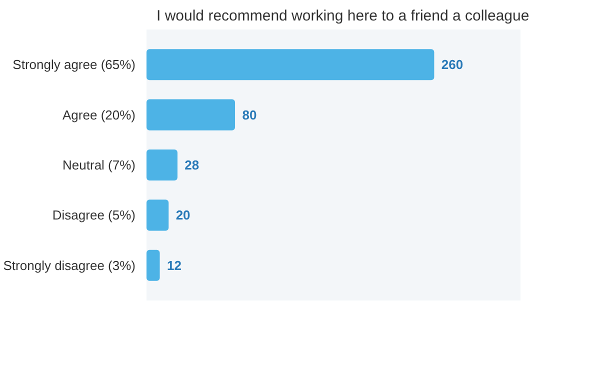 This screenshot has height=368, width=598. What do you see at coordinates (192, 165) in the screenshot?
I see `data-label: 28` at bounding box center [192, 165].